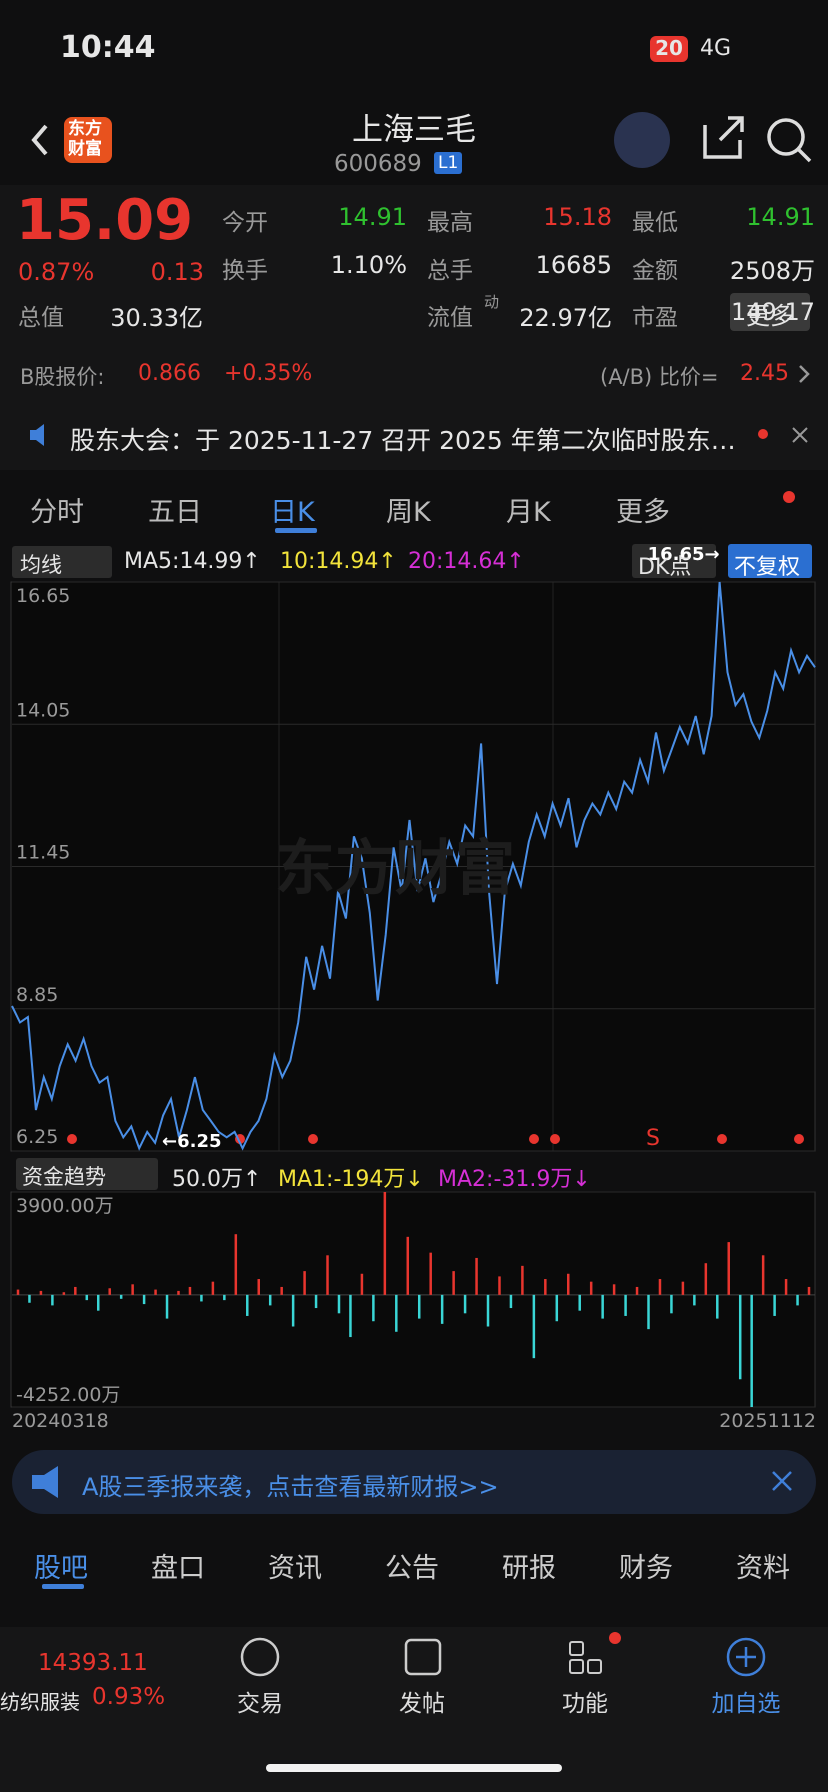 The height and width of the screenshot is (1792, 828). I want to click on info-tab: 研报, so click(529, 1568).